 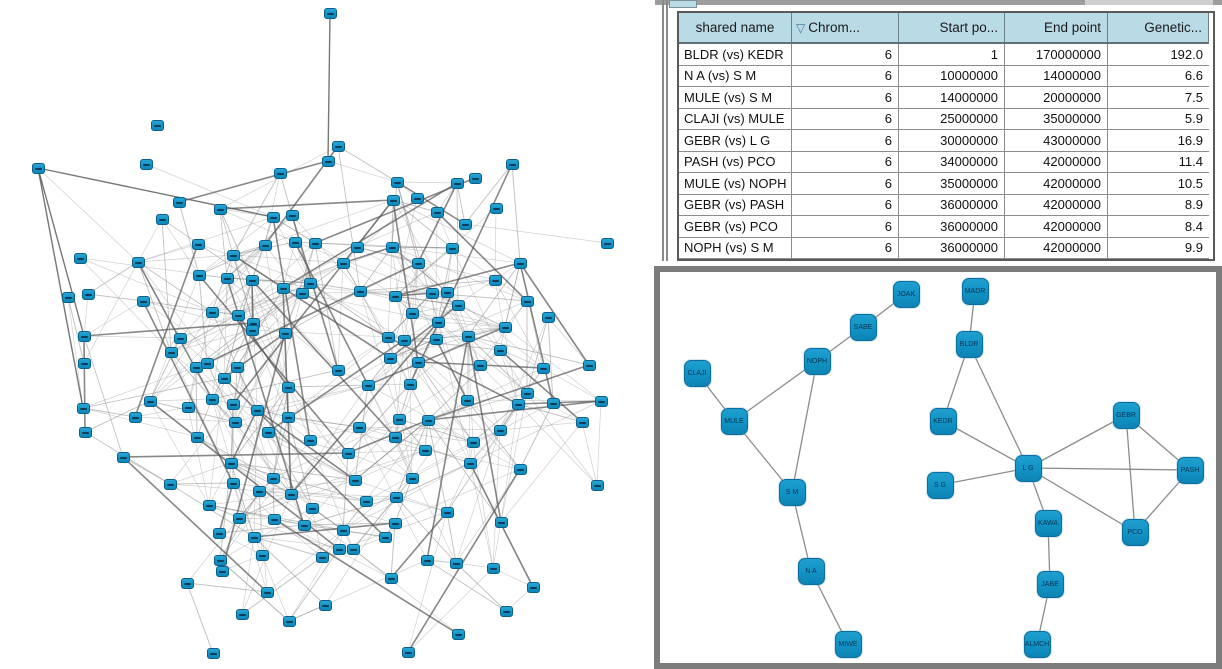 I want to click on detail-node-PASH: PASH, so click(x=1190, y=470).